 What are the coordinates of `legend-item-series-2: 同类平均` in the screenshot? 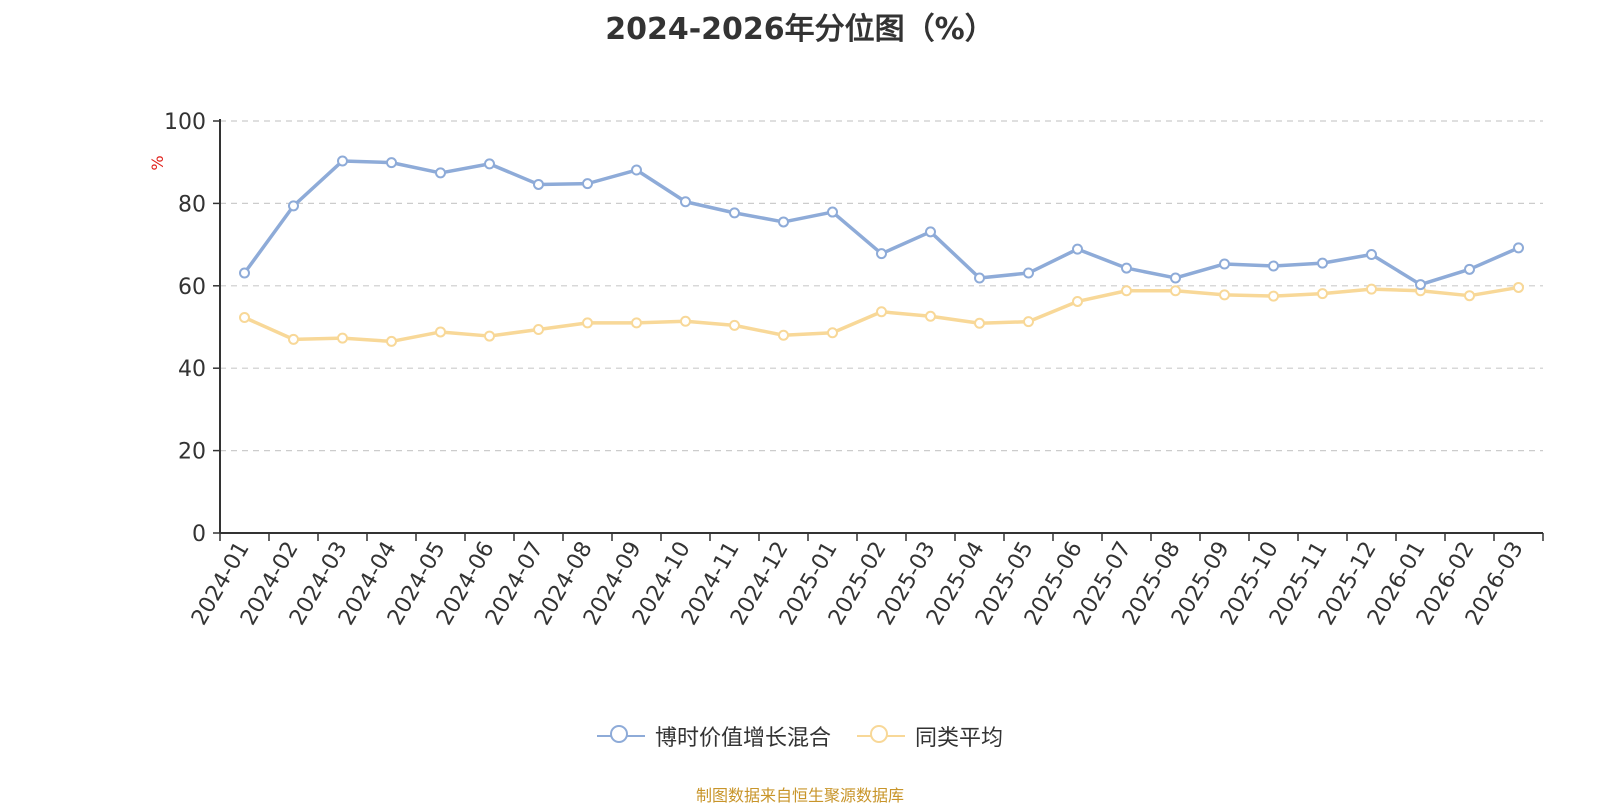 It's located at (930, 736).